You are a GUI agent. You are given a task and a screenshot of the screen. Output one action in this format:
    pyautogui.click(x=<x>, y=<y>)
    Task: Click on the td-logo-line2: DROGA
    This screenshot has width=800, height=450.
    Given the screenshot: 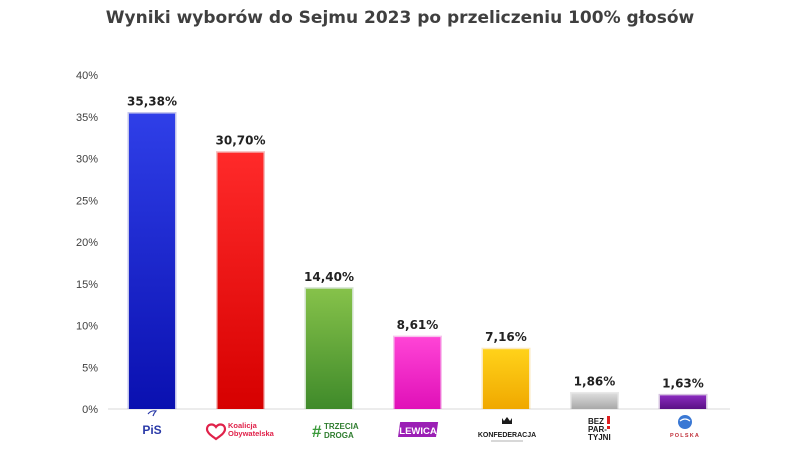 What is the action you would take?
    pyautogui.click(x=339, y=435)
    